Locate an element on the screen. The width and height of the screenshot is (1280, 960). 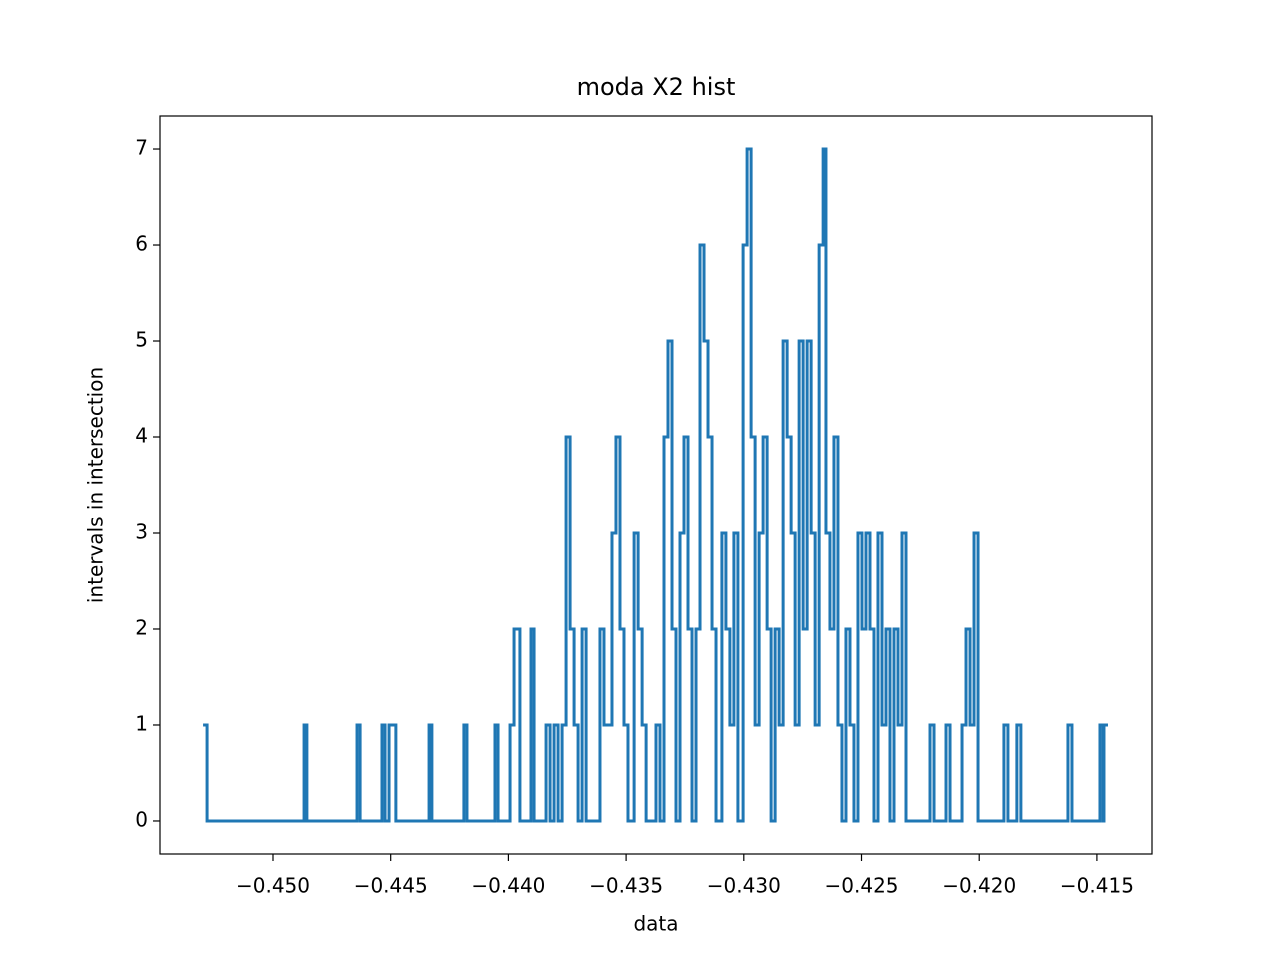
y-tick-label: 0 is located at coordinates (141, 819).